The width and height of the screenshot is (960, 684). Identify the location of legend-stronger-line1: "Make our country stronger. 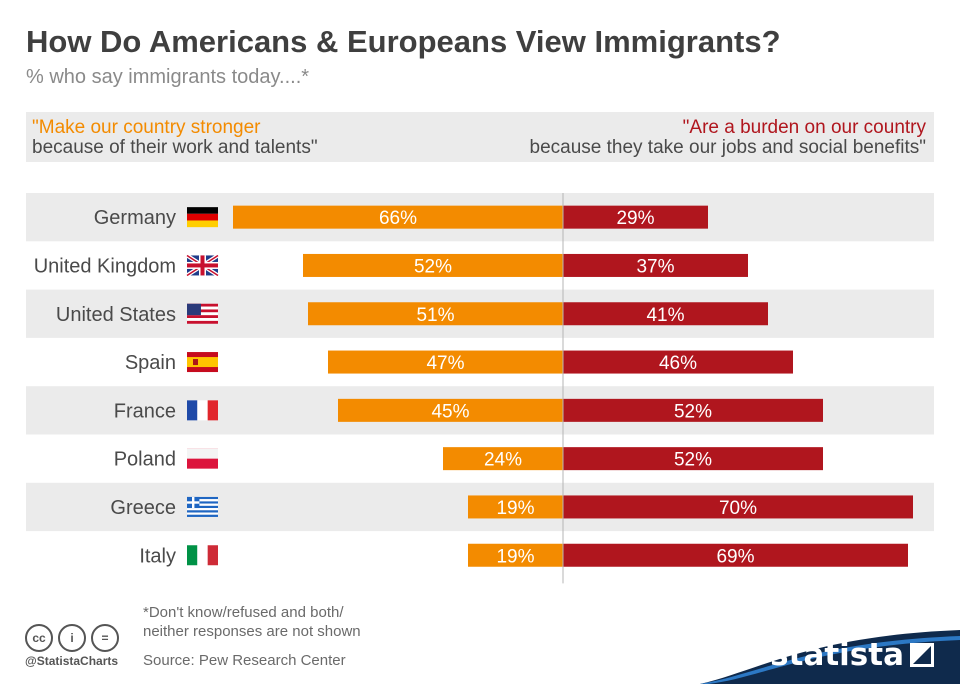
(146, 127).